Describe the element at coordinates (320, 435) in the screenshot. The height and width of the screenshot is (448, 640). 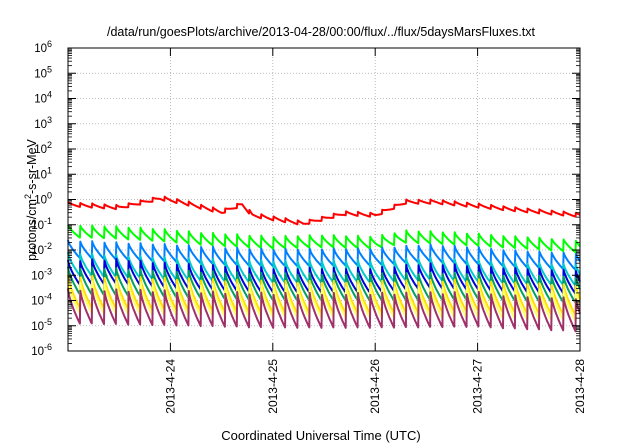
I see `x-axis-label: Coordinated Universal Time (UTC)` at that location.